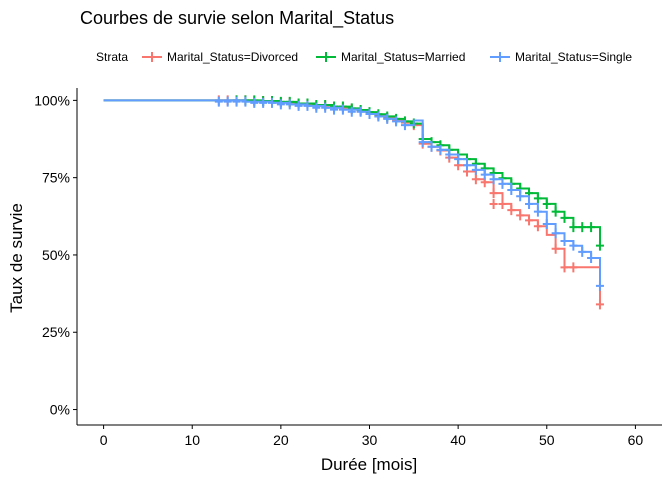 This screenshot has height=480, width=672. I want to click on chart-title: Courbes de survie selon Marital_Status, so click(237, 18).